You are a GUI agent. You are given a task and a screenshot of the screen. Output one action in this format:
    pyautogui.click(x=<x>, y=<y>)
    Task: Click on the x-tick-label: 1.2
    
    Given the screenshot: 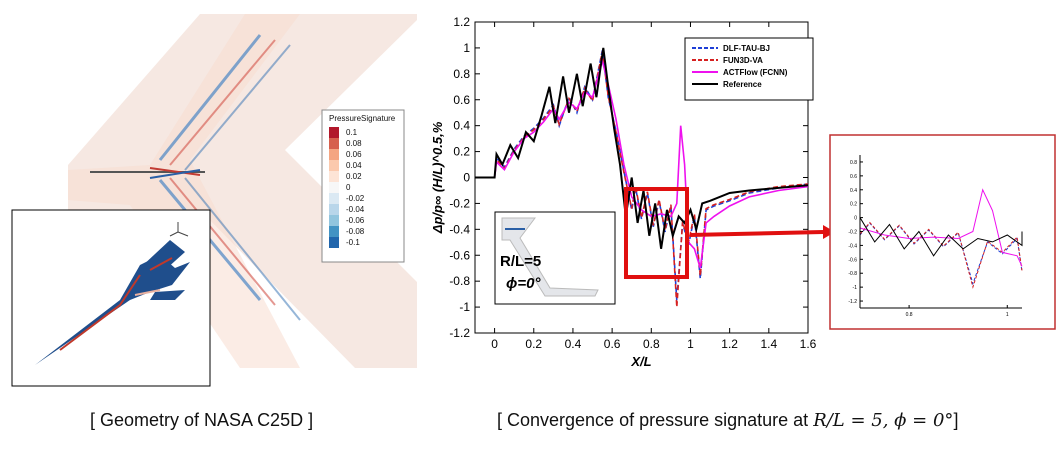 What is the action you would take?
    pyautogui.click(x=729, y=344)
    